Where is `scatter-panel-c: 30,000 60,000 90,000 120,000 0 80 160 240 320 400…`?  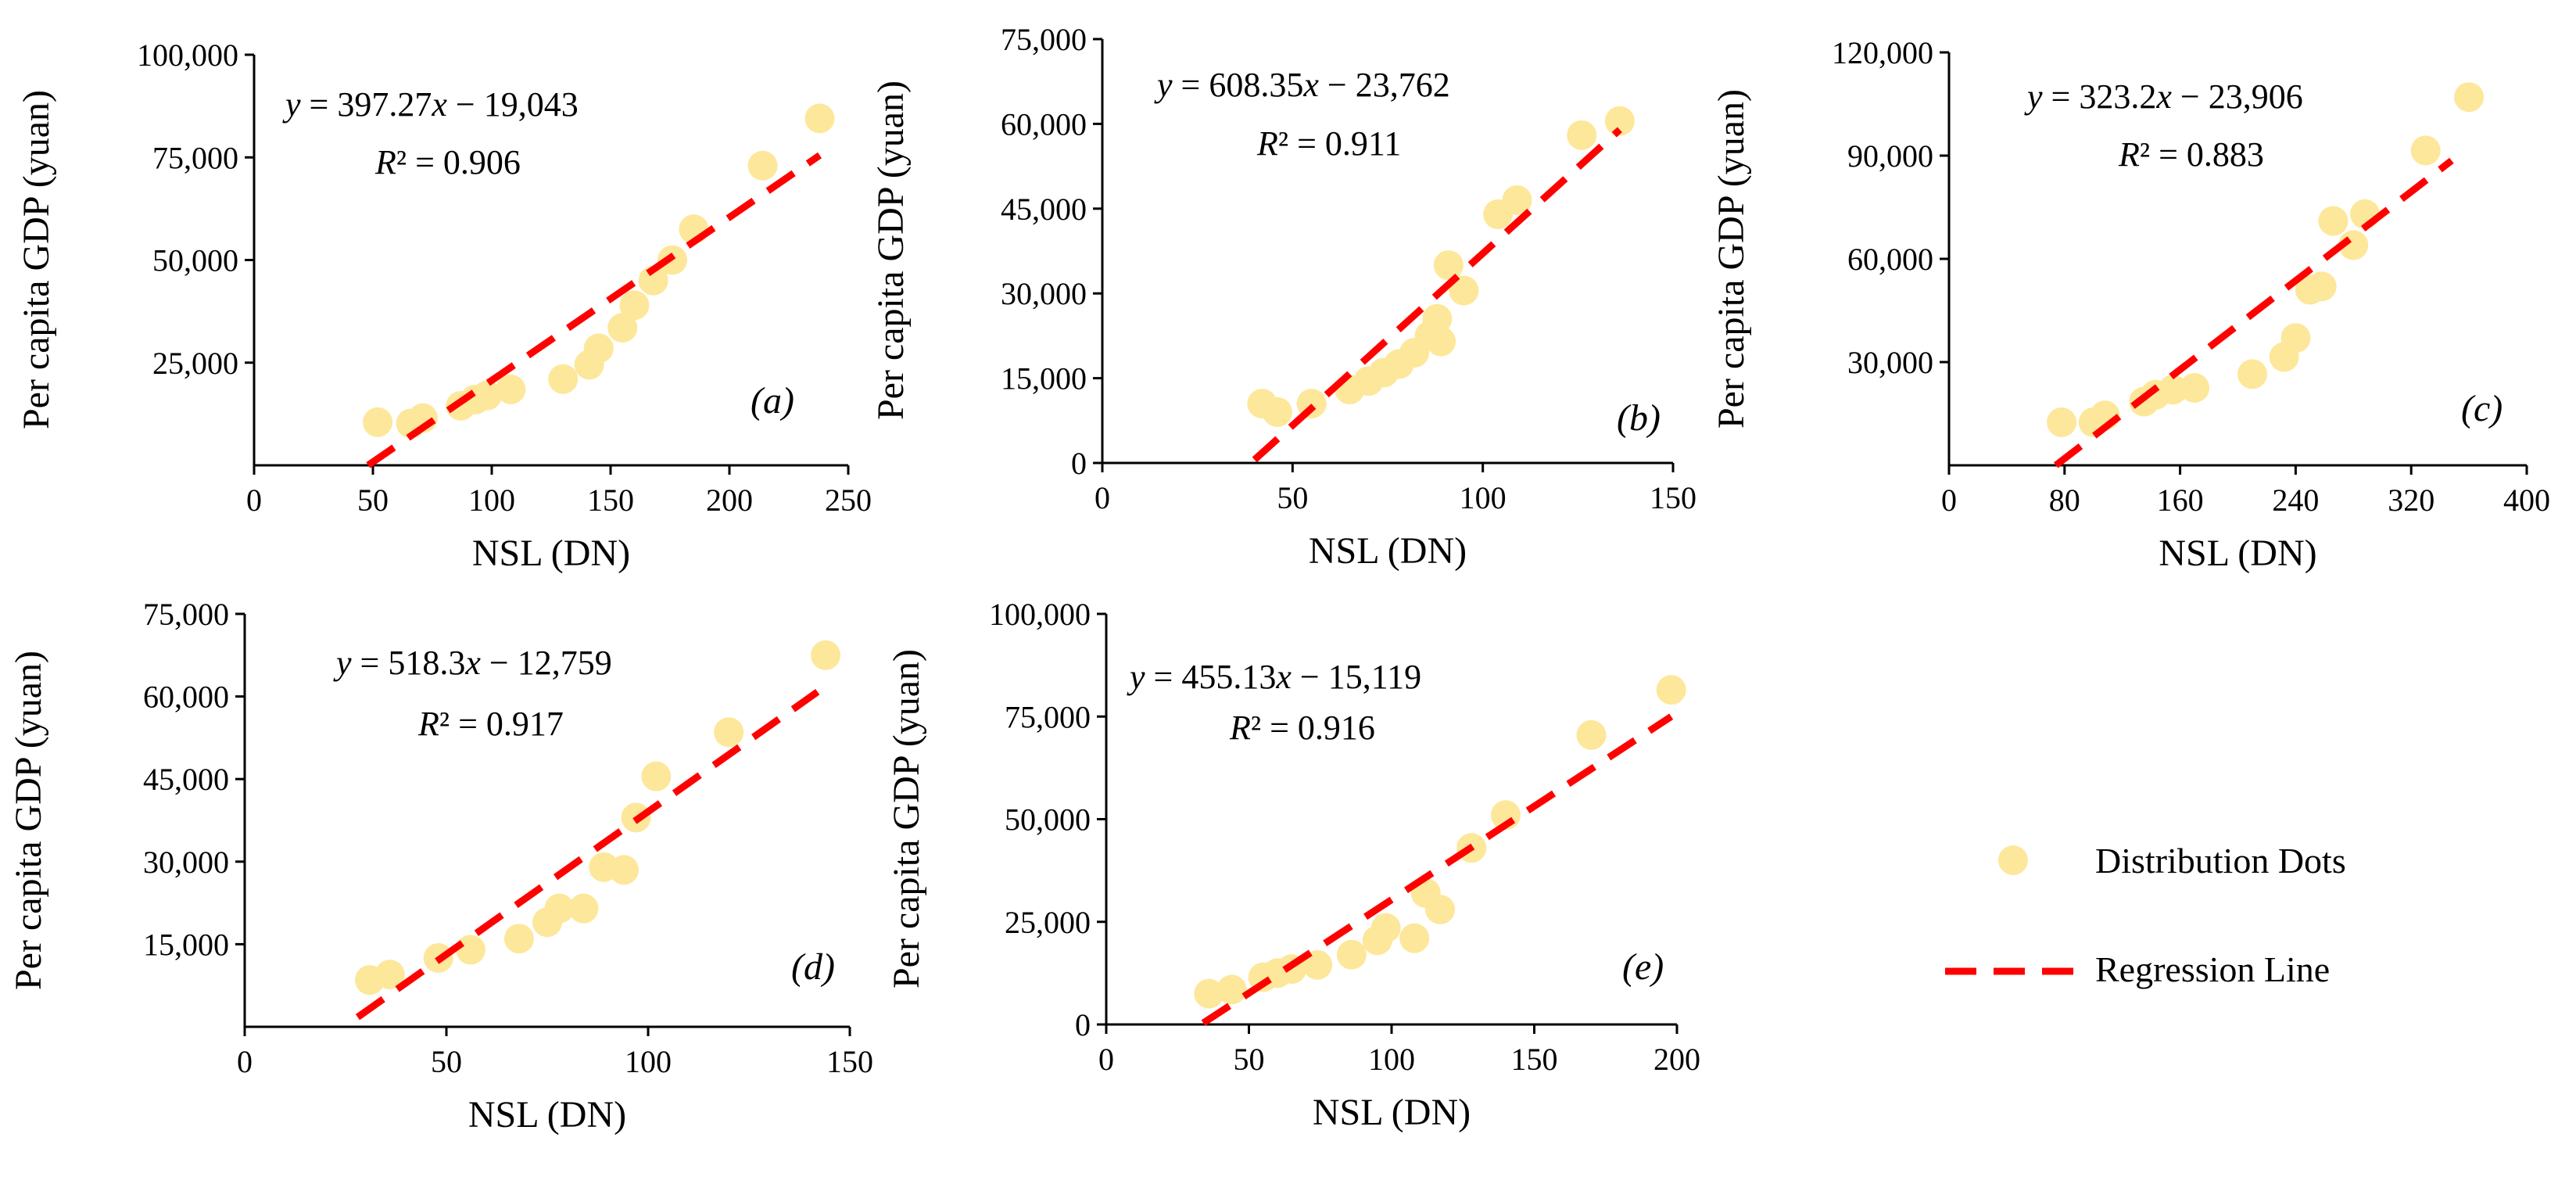
scatter-panel-c: 30,000 60,000 90,000 120,000 0 80 160 240 320 400… is located at coordinates (2130, 305).